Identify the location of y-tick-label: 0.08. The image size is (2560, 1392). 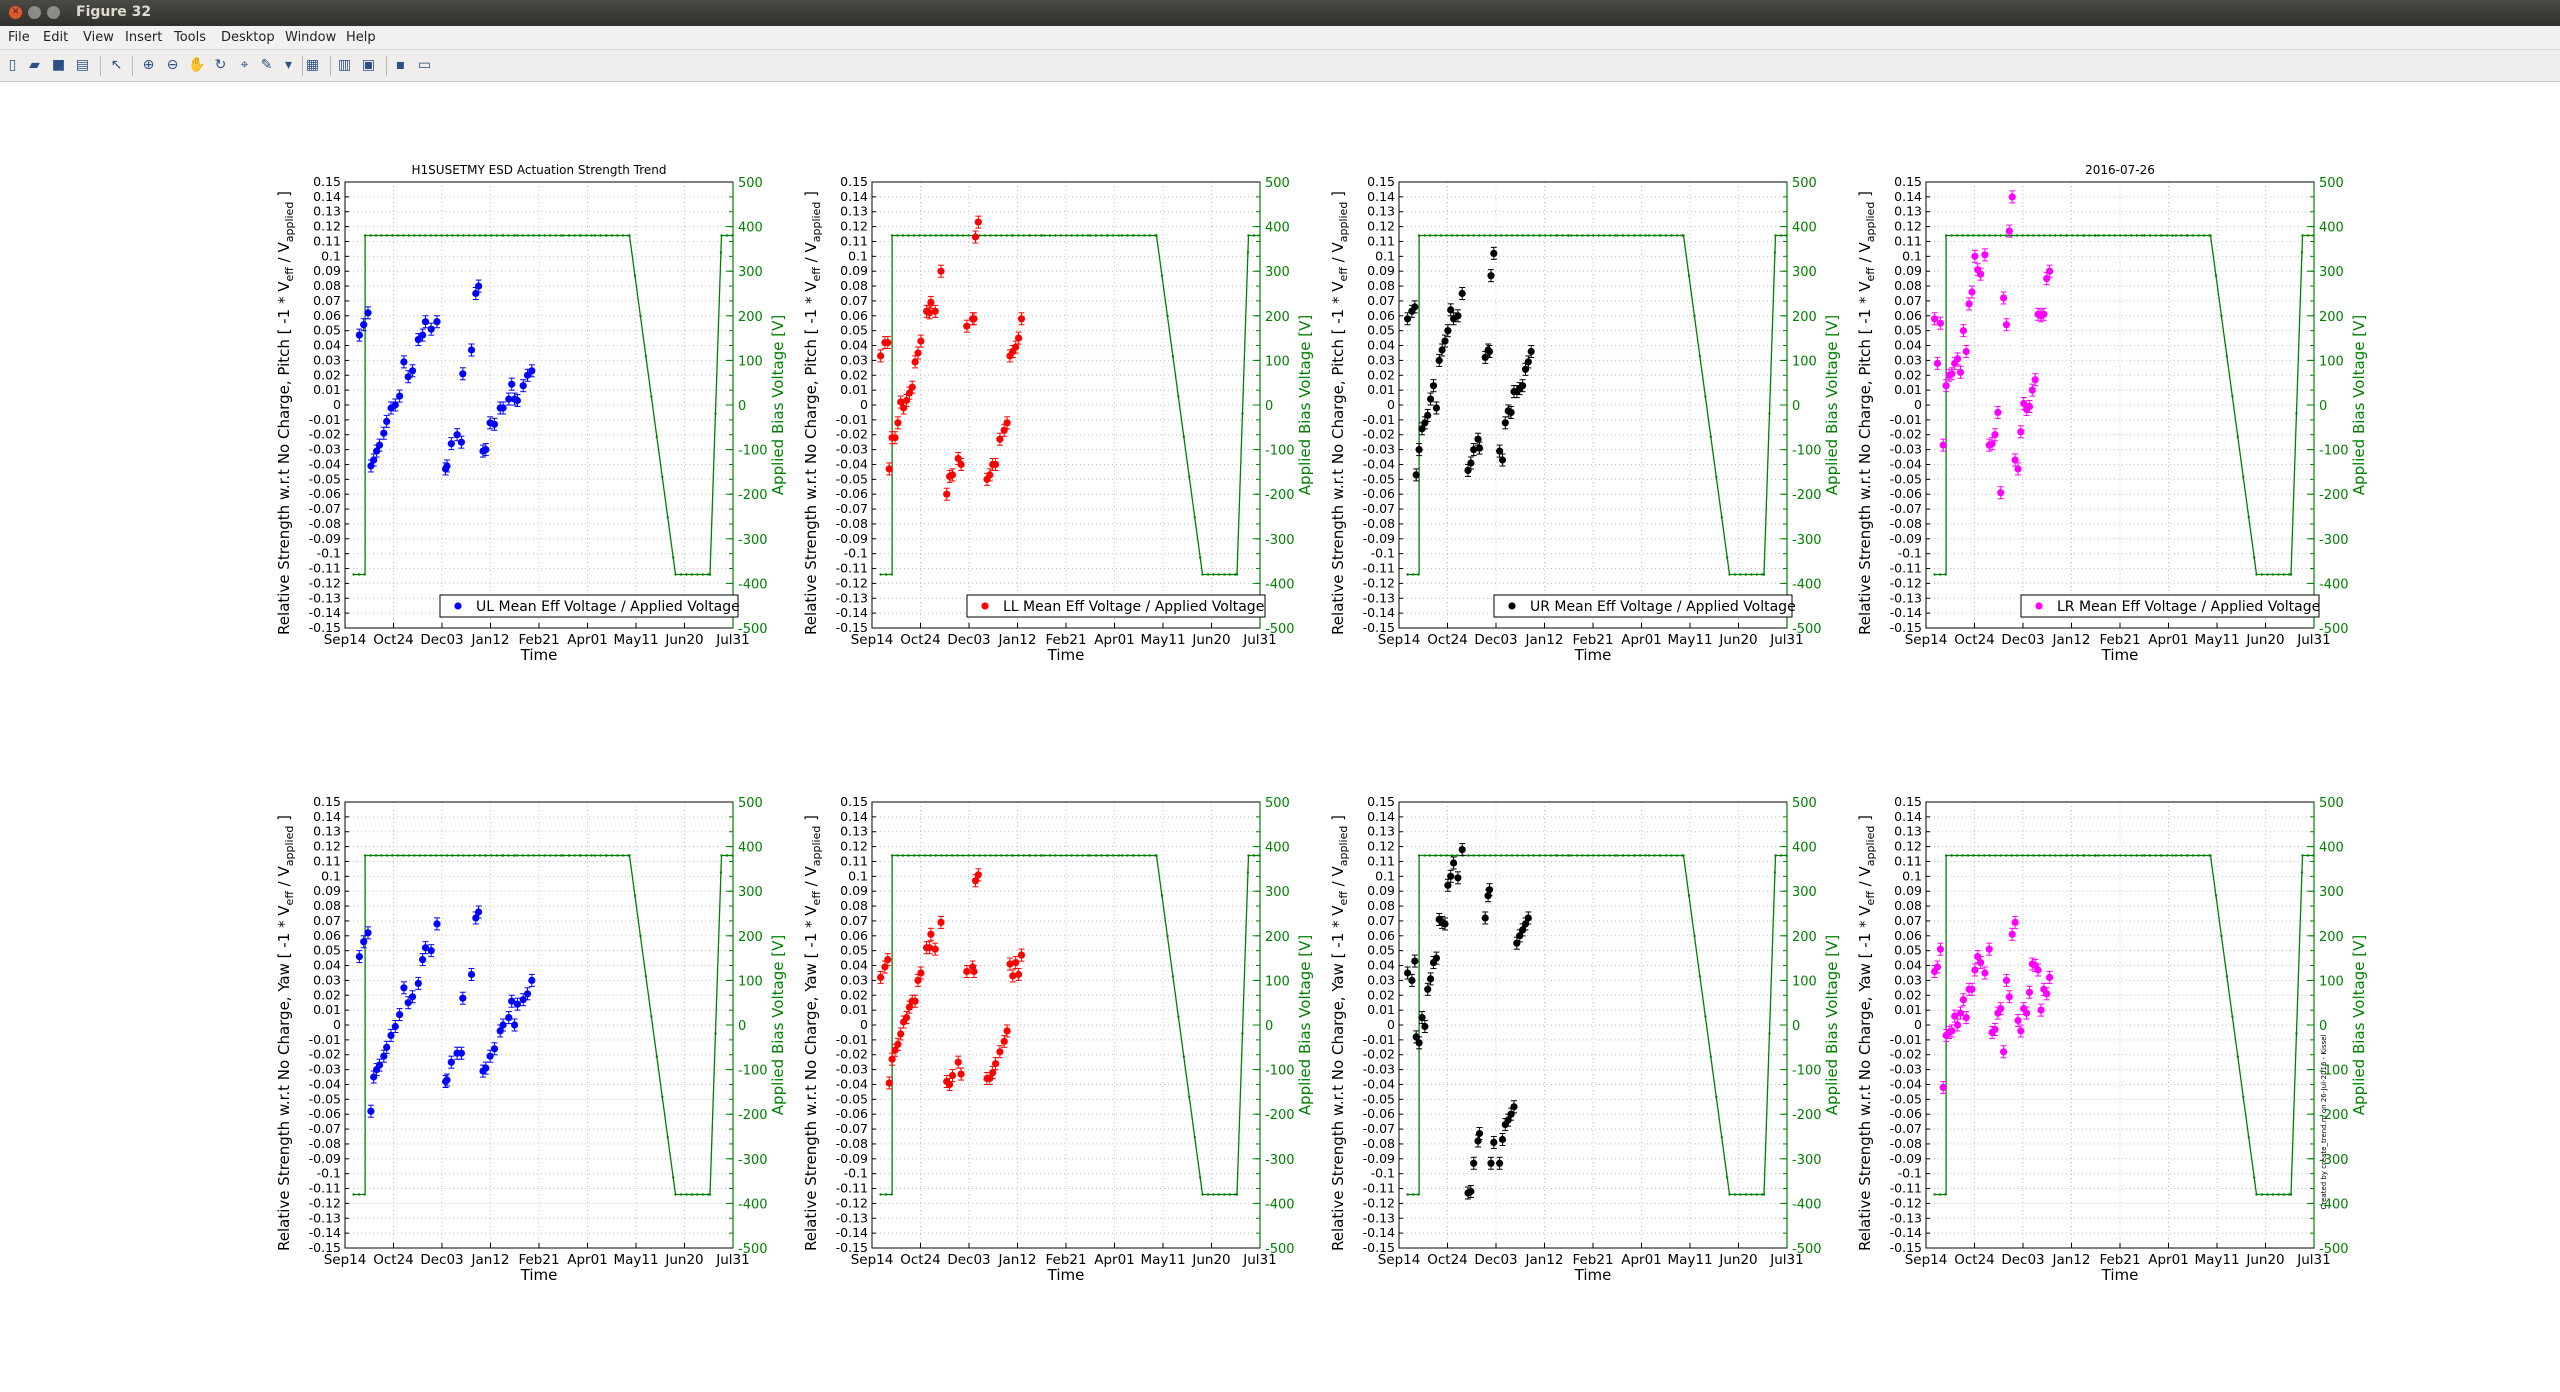
(1908, 285).